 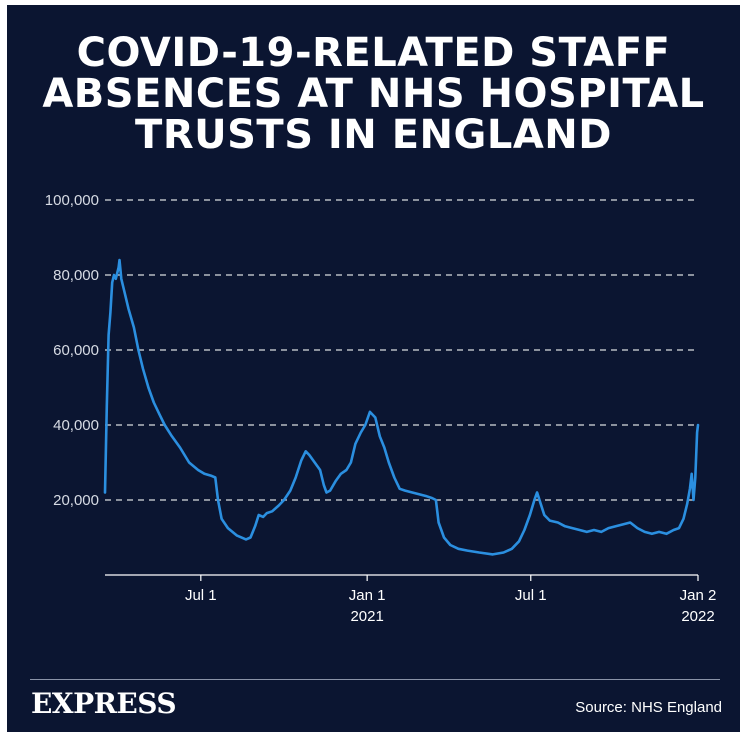 I want to click on title-line-3: TRUSTS IN ENGLAND, so click(x=373, y=135).